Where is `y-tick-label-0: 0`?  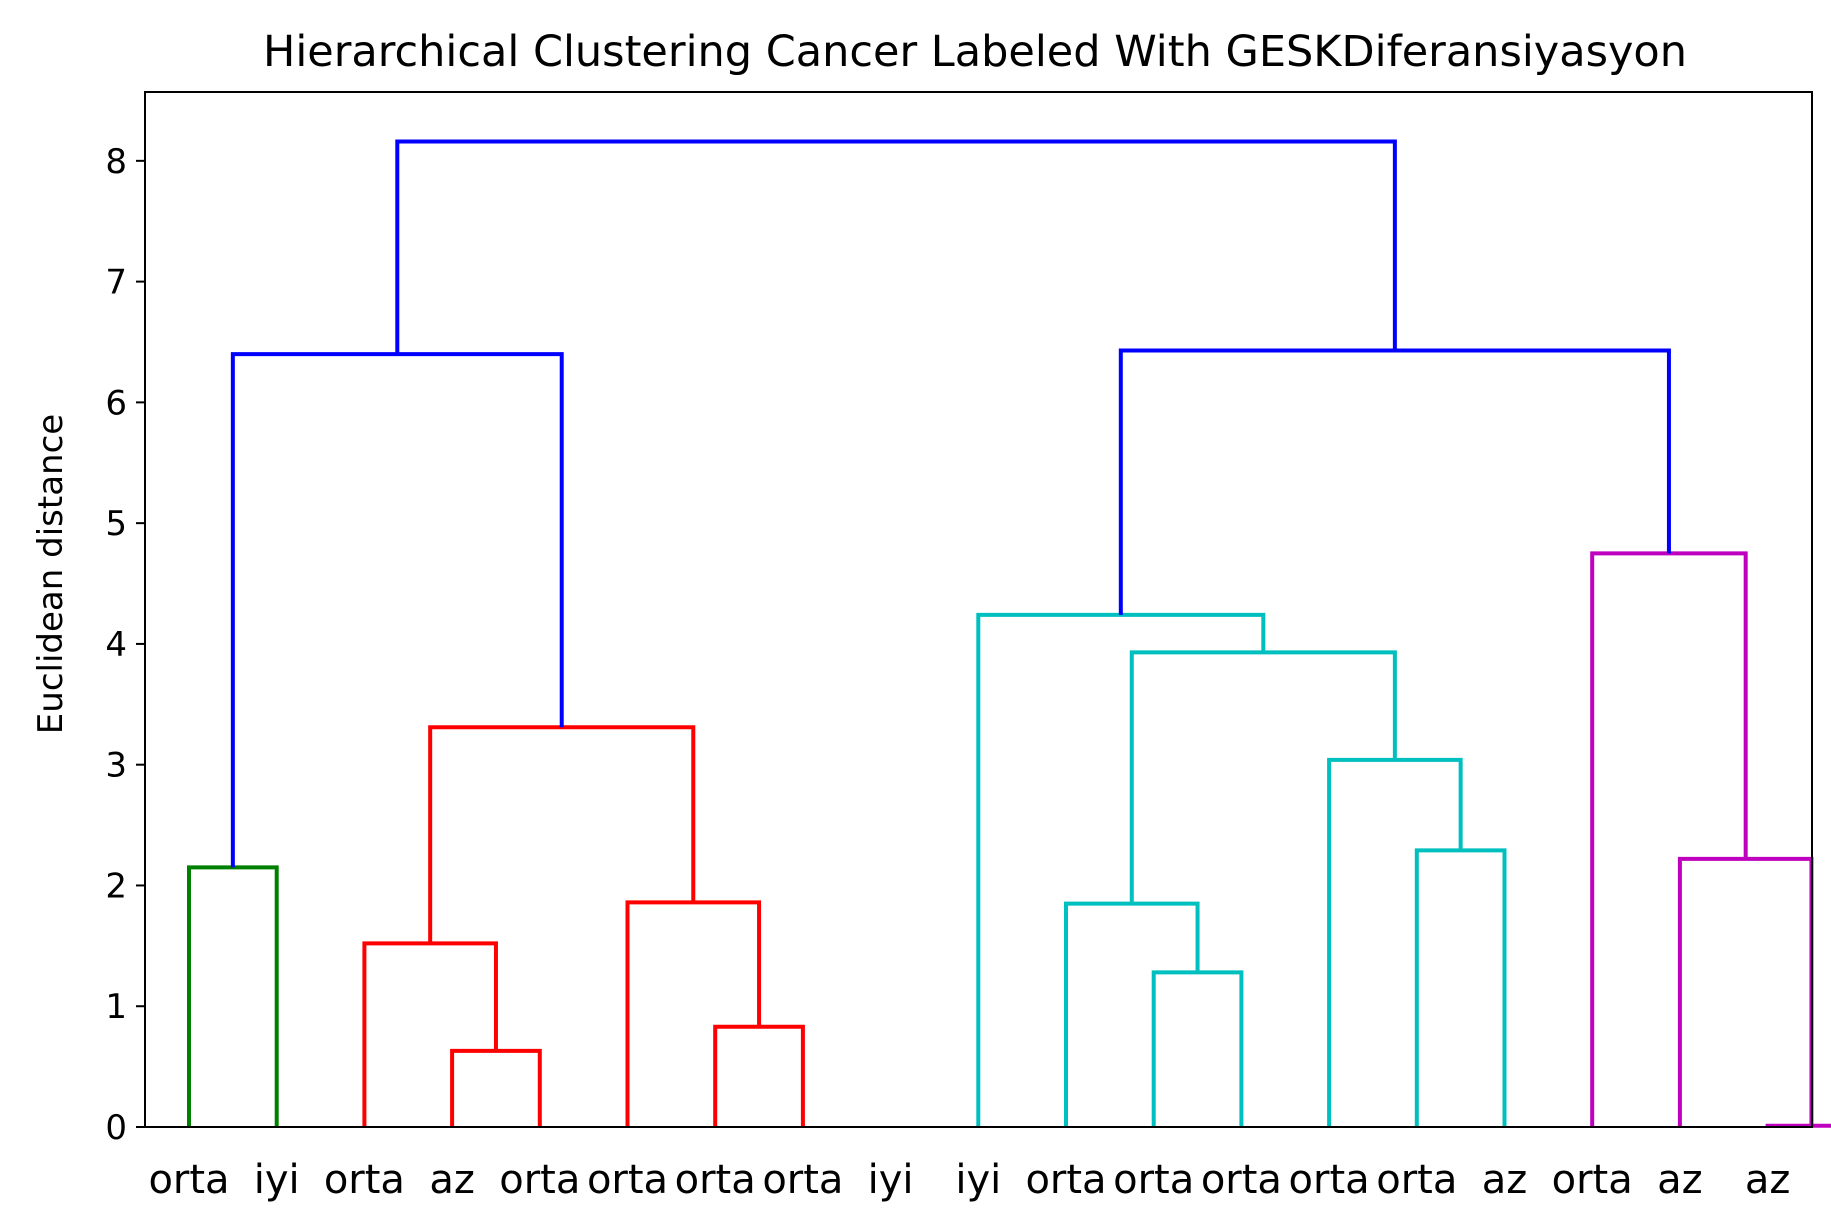 y-tick-label-0: 0 is located at coordinates (116, 1128).